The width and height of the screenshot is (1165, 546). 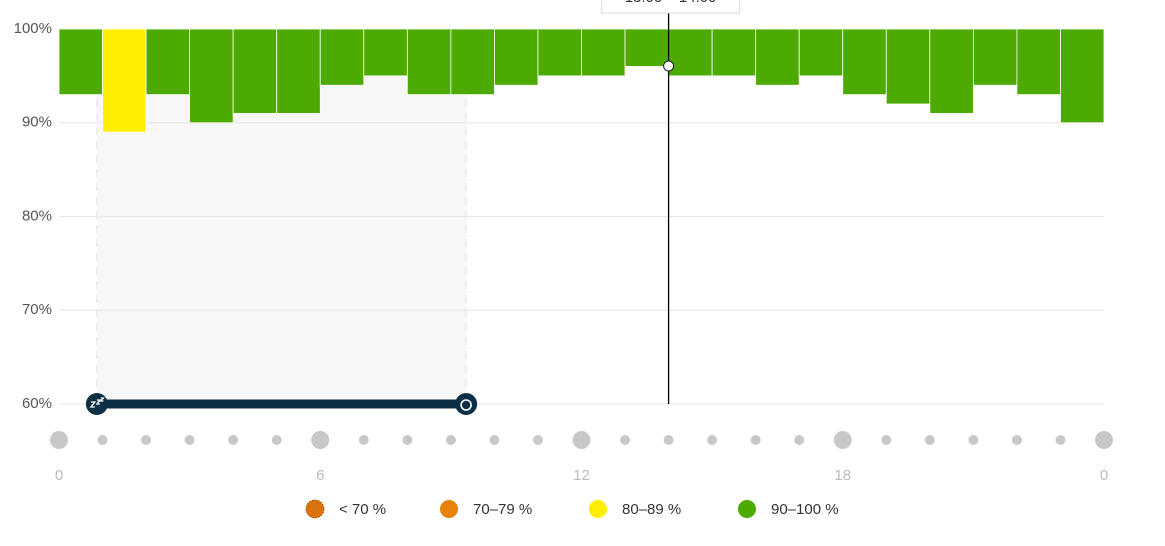 What do you see at coordinates (37, 403) in the screenshot?
I see `y-tick-label: 60%` at bounding box center [37, 403].